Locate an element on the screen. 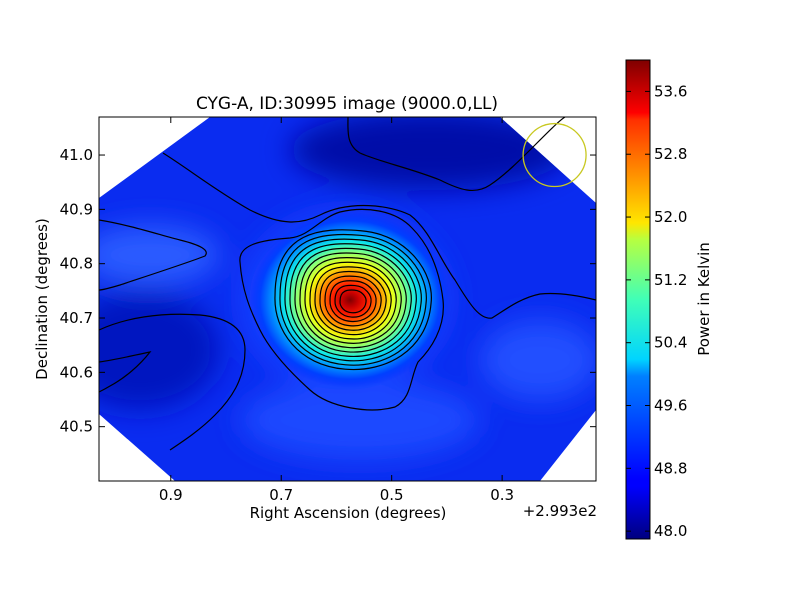 The height and width of the screenshot is (600, 800). colorbar-tick-label: 52.0 is located at coordinates (670, 217).